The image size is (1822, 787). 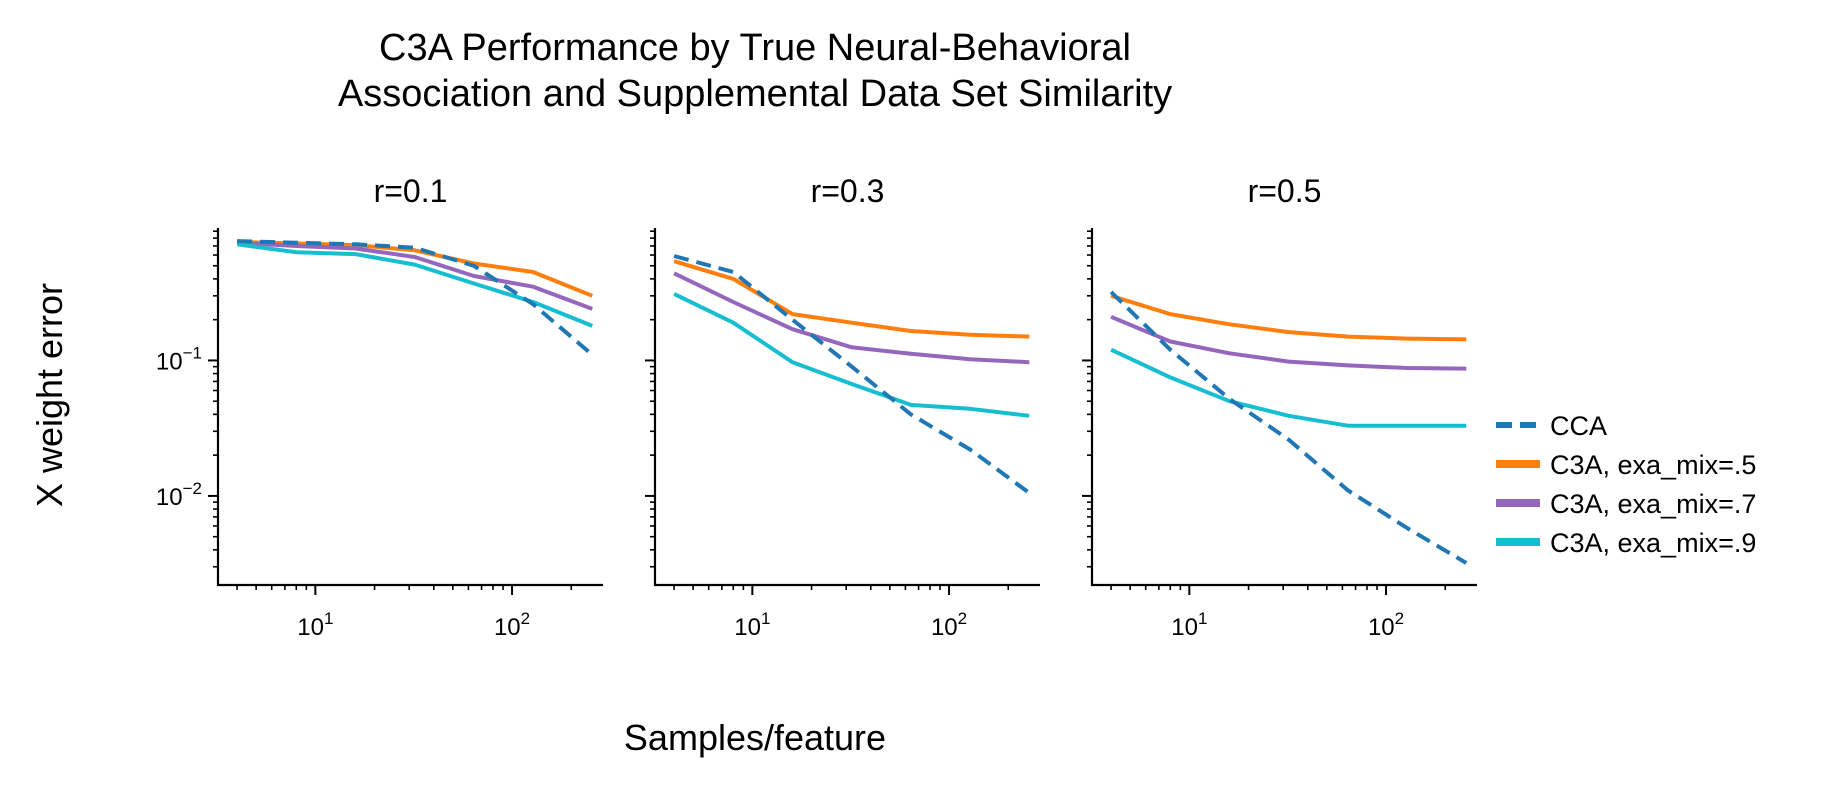 What do you see at coordinates (49, 395) in the screenshot?
I see `y-axis-label: X weight error` at bounding box center [49, 395].